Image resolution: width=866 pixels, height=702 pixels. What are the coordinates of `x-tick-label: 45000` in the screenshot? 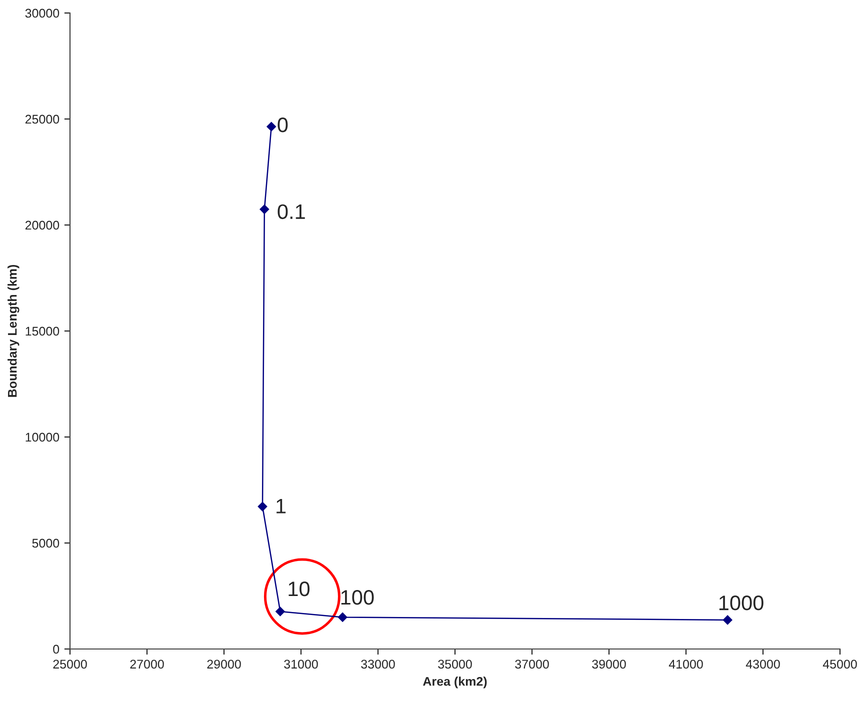 It's located at (839, 664).